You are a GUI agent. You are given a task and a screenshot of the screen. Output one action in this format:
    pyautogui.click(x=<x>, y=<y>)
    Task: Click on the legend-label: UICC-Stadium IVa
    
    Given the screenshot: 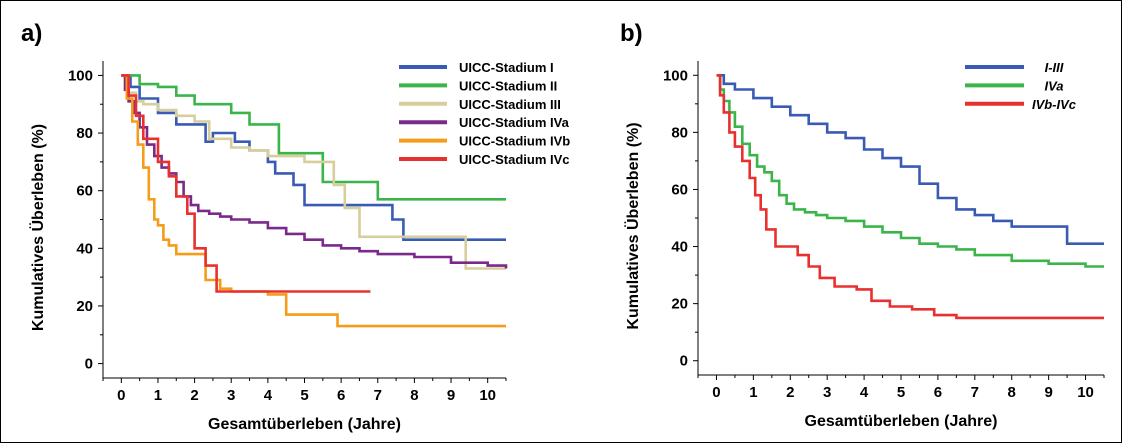 What is the action you would take?
    pyautogui.click(x=514, y=122)
    